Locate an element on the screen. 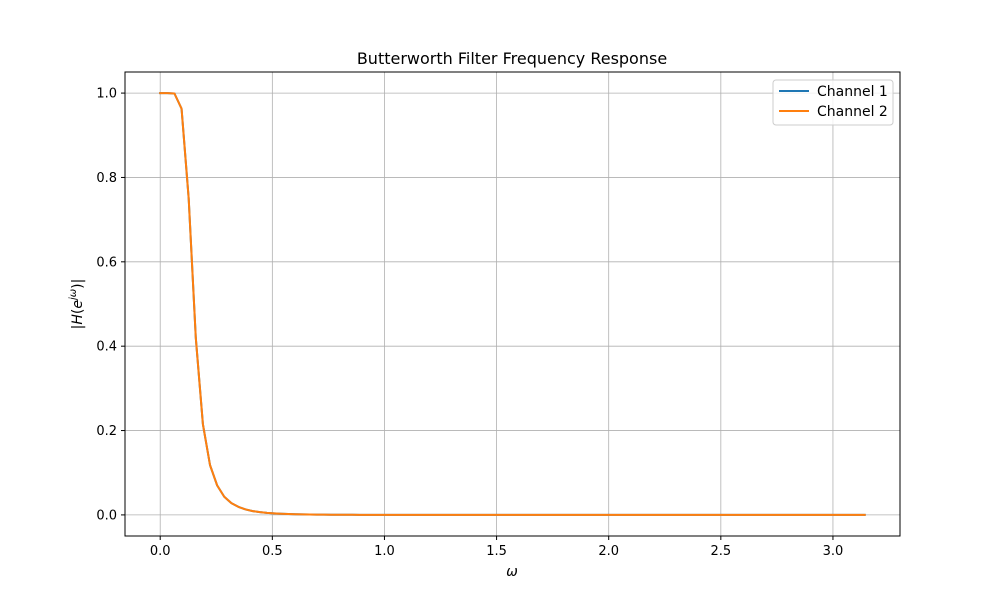 This screenshot has height=604, width=1000. y-tick-label: 1.0 is located at coordinates (106, 94).